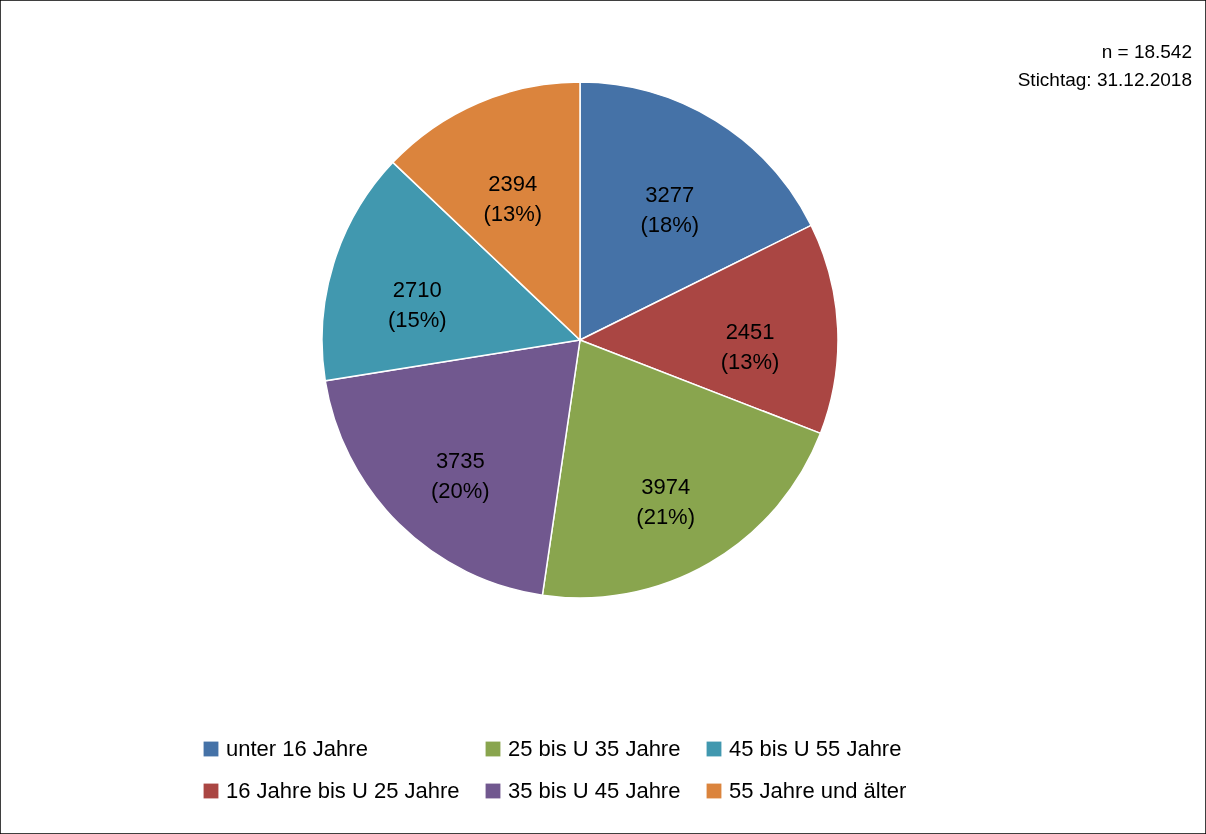 The image size is (1206, 834). What do you see at coordinates (665, 502) in the screenshot?
I see `data-label: 3974 (21%)` at bounding box center [665, 502].